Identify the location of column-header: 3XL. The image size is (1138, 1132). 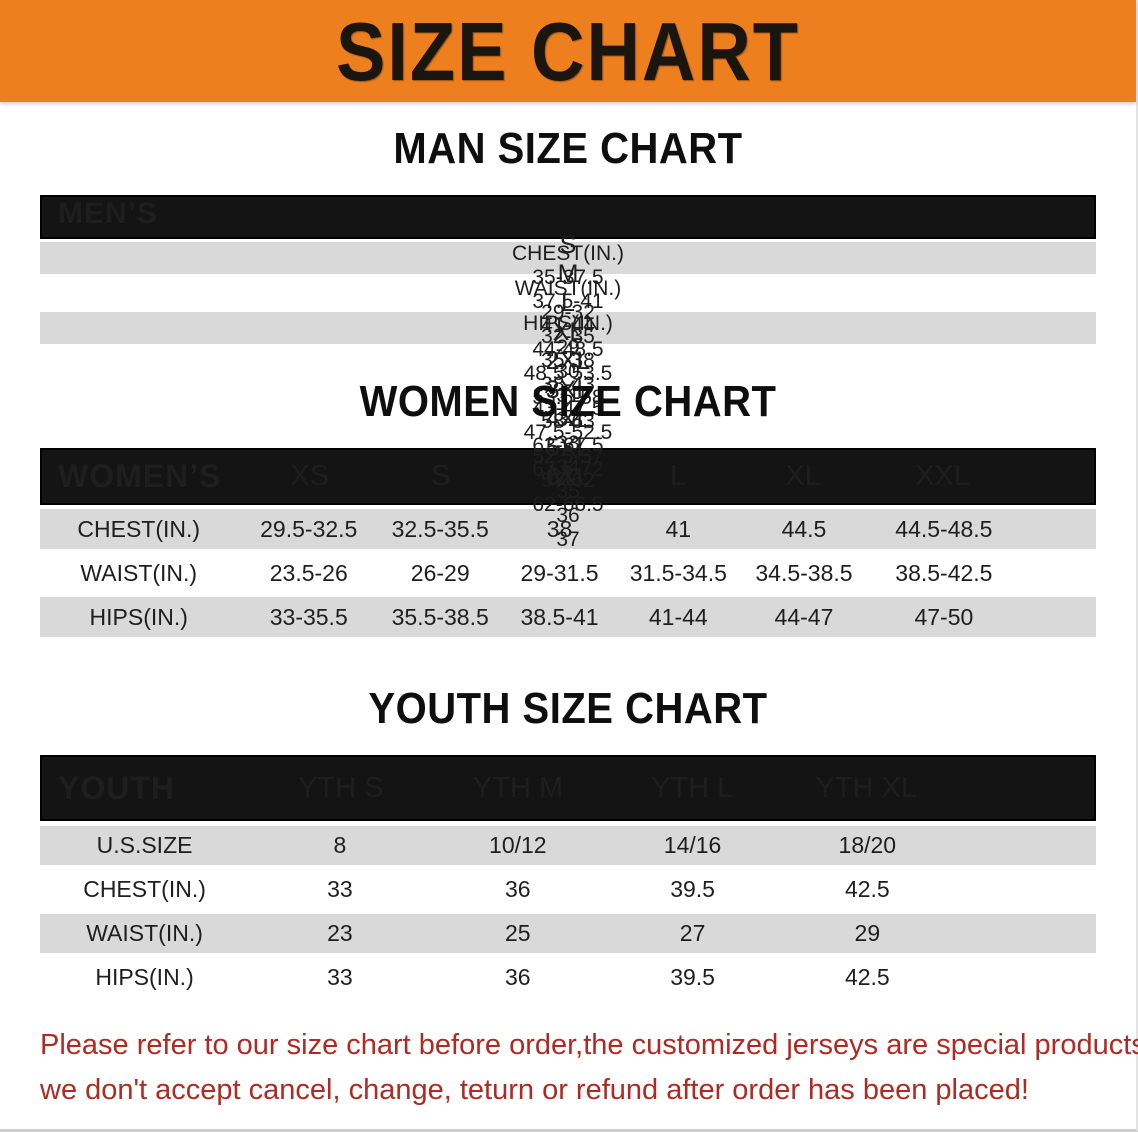
(568, 390).